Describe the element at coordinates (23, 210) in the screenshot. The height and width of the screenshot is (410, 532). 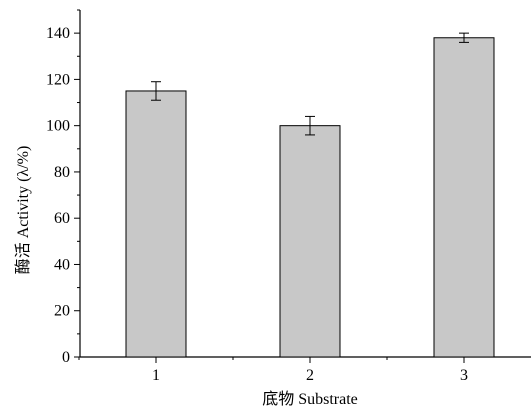
I see `y-axis-title: 酶活 Activity (λ/%)` at that location.